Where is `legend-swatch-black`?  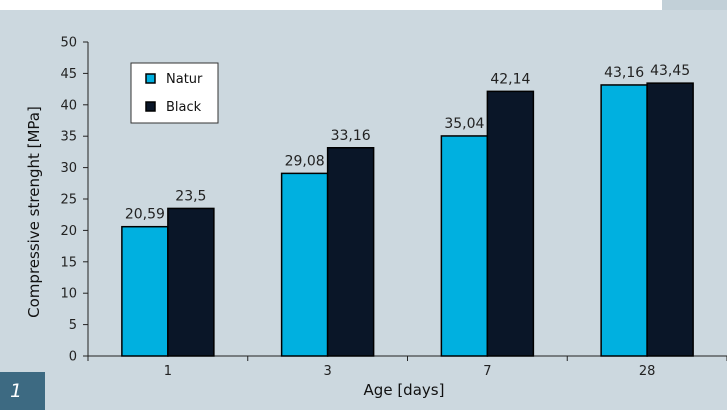
legend-swatch-black is located at coordinates (150, 106).